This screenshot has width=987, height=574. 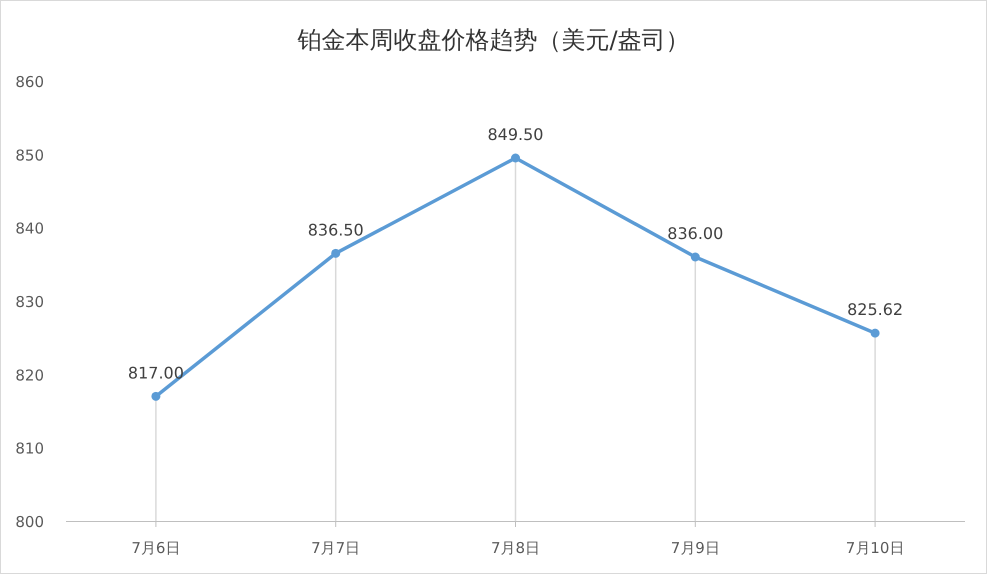 I want to click on chart-title: 铂金本周收盘价格趋势（美元/盎司）, so click(x=493, y=40).